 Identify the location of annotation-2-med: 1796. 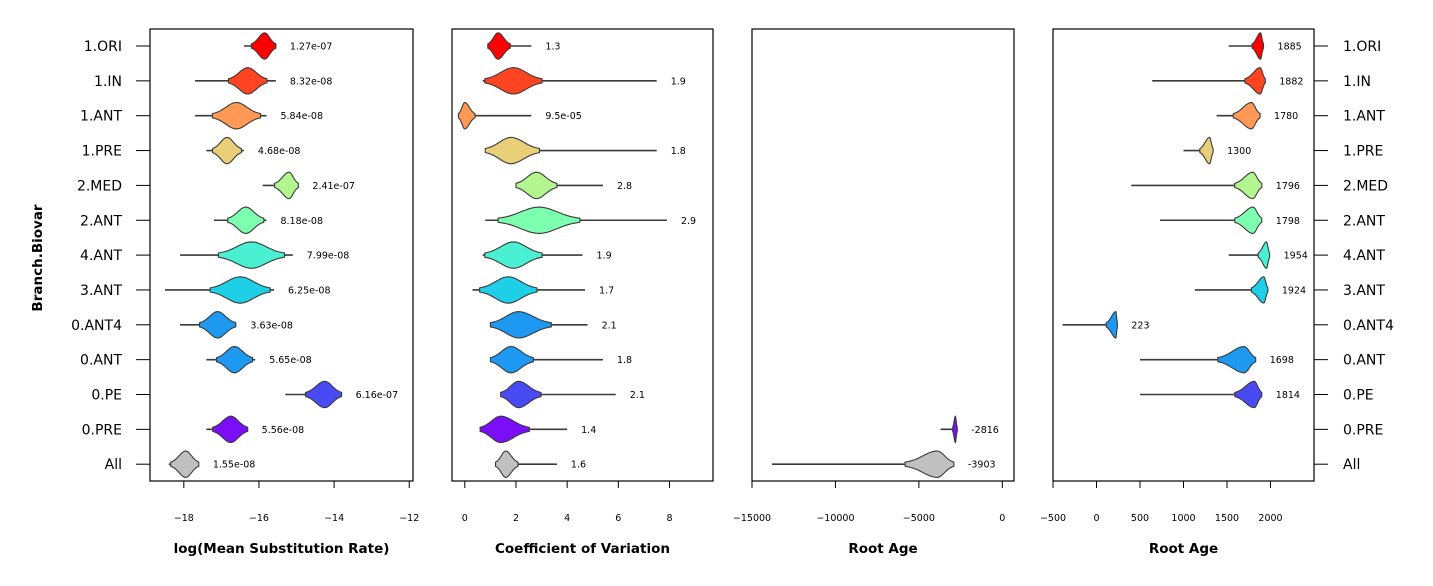
(1288, 186).